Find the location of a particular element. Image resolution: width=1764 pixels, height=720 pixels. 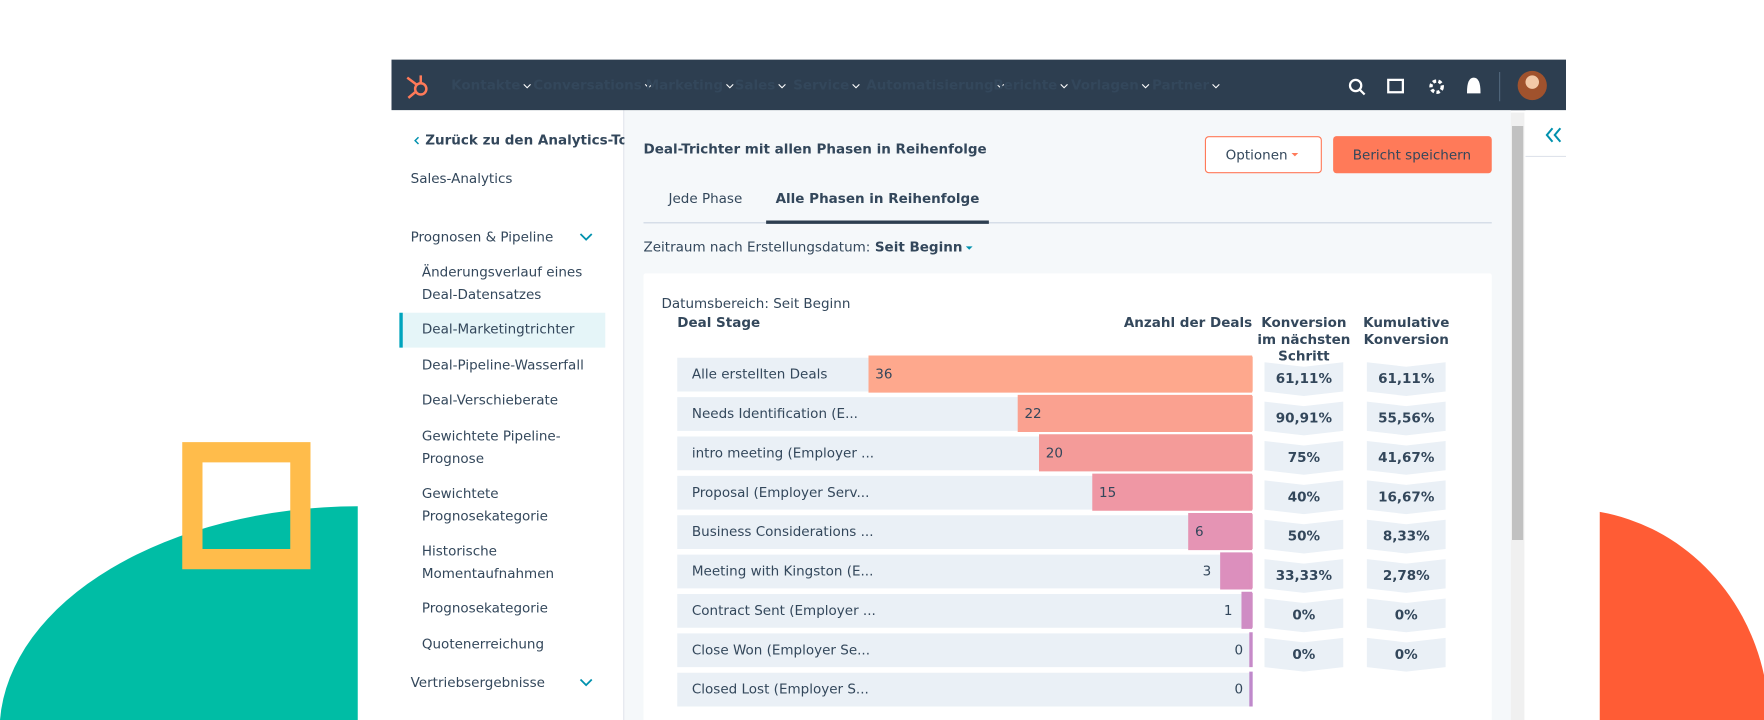

bar-value: 15 is located at coordinates (1107, 493).